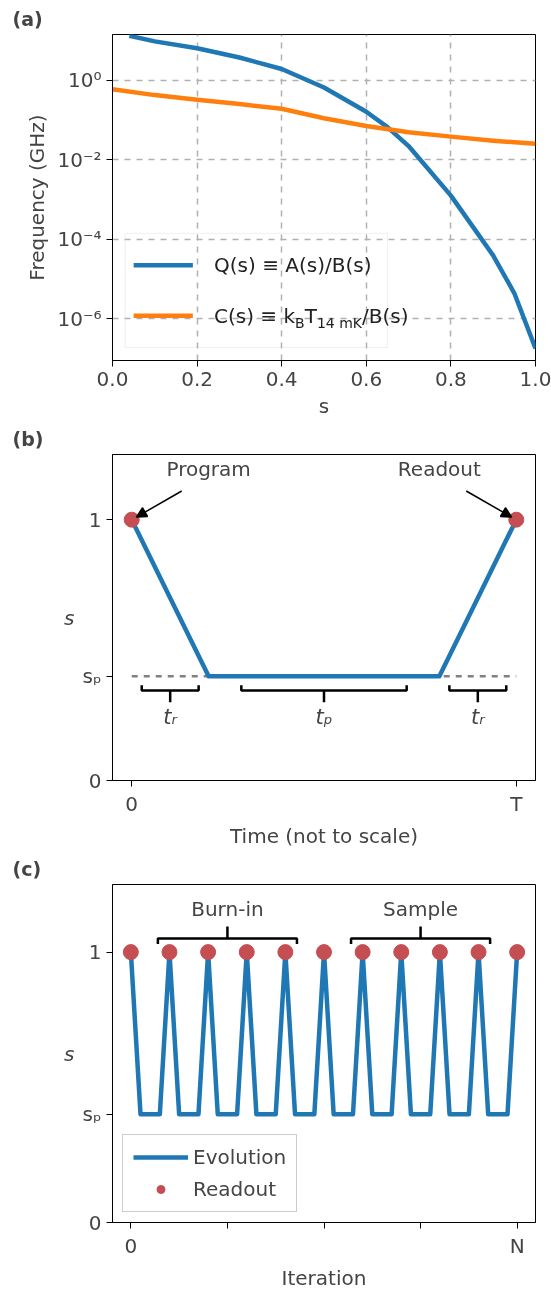 This screenshot has width=551, height=1292. Describe the element at coordinates (451, 378) in the screenshot. I see `x-tick-label: 0.8` at that location.